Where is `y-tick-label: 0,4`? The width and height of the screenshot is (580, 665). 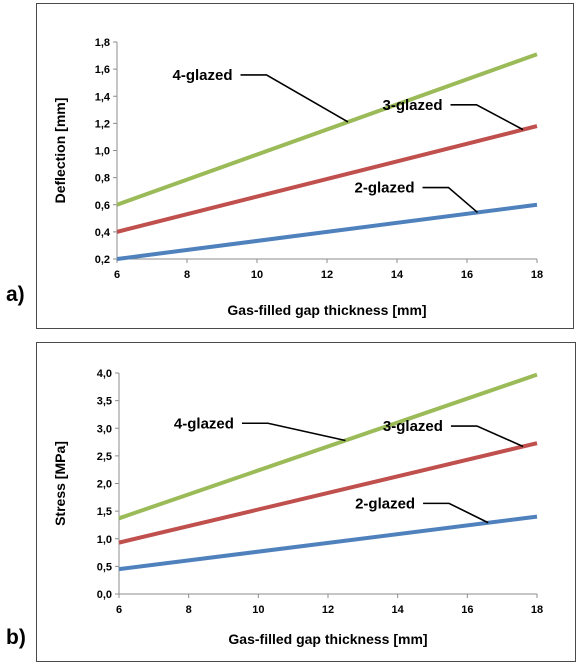
y-tick-label: 0,4 is located at coordinates (103, 233).